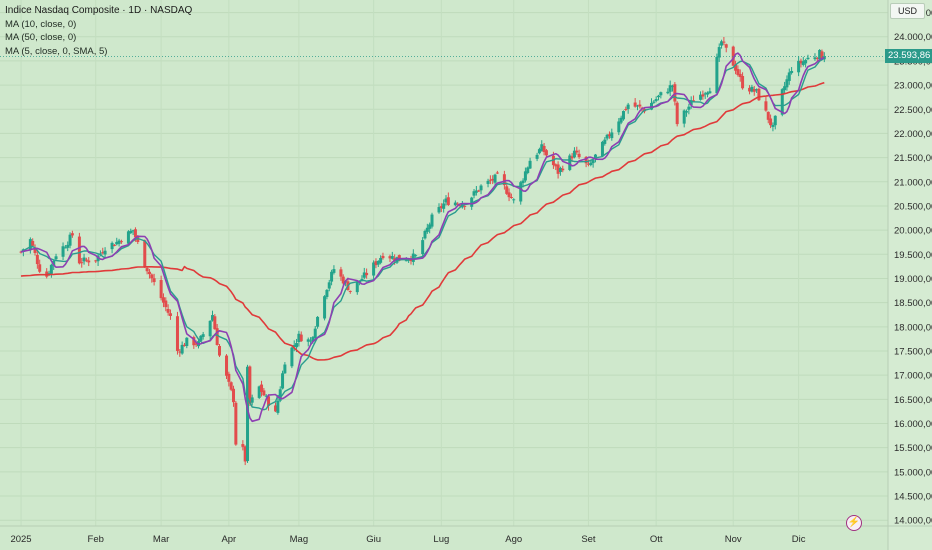 The height and width of the screenshot is (550, 932). Describe the element at coordinates (913, 376) in the screenshot. I see `y-tick-label: 17.000,00` at that location.